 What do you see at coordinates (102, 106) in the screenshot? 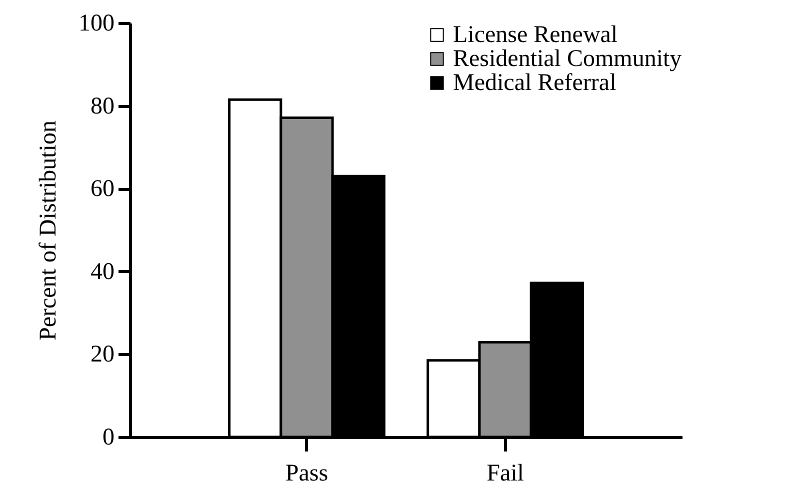
I see `y-tick-label: 80` at bounding box center [102, 106].